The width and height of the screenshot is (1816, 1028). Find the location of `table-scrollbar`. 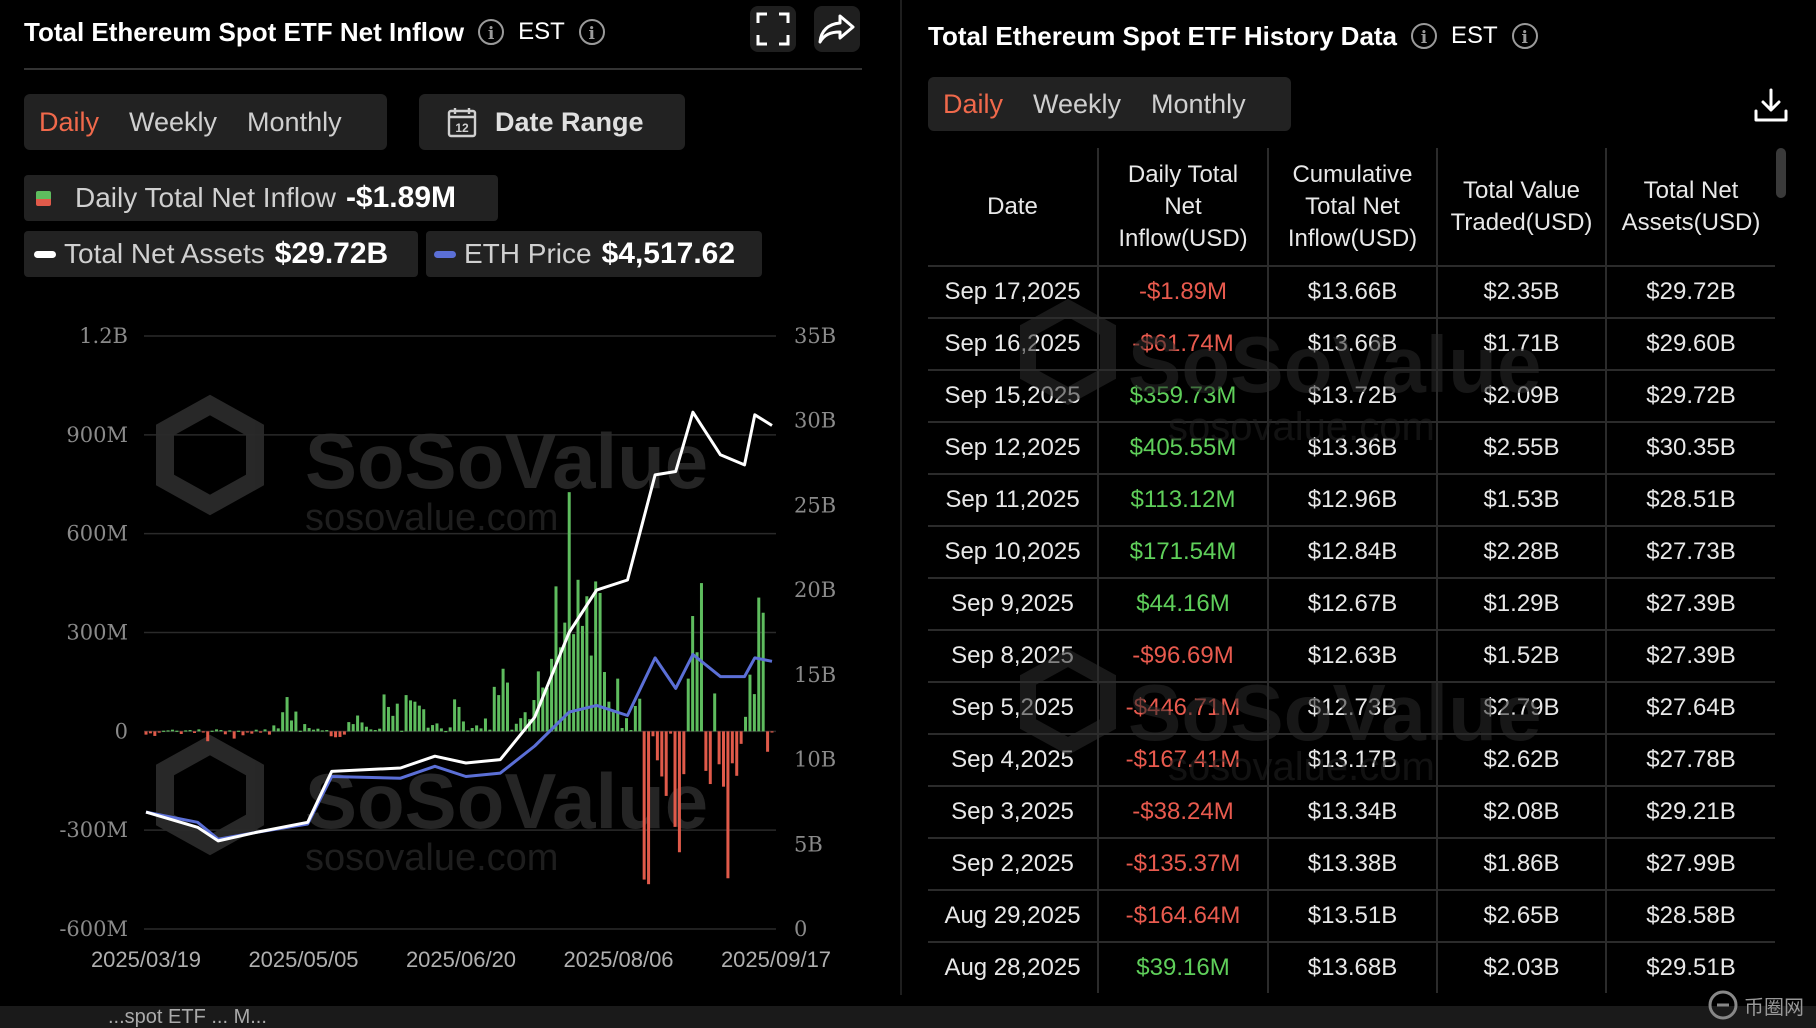

table-scrollbar is located at coordinates (1781, 173).